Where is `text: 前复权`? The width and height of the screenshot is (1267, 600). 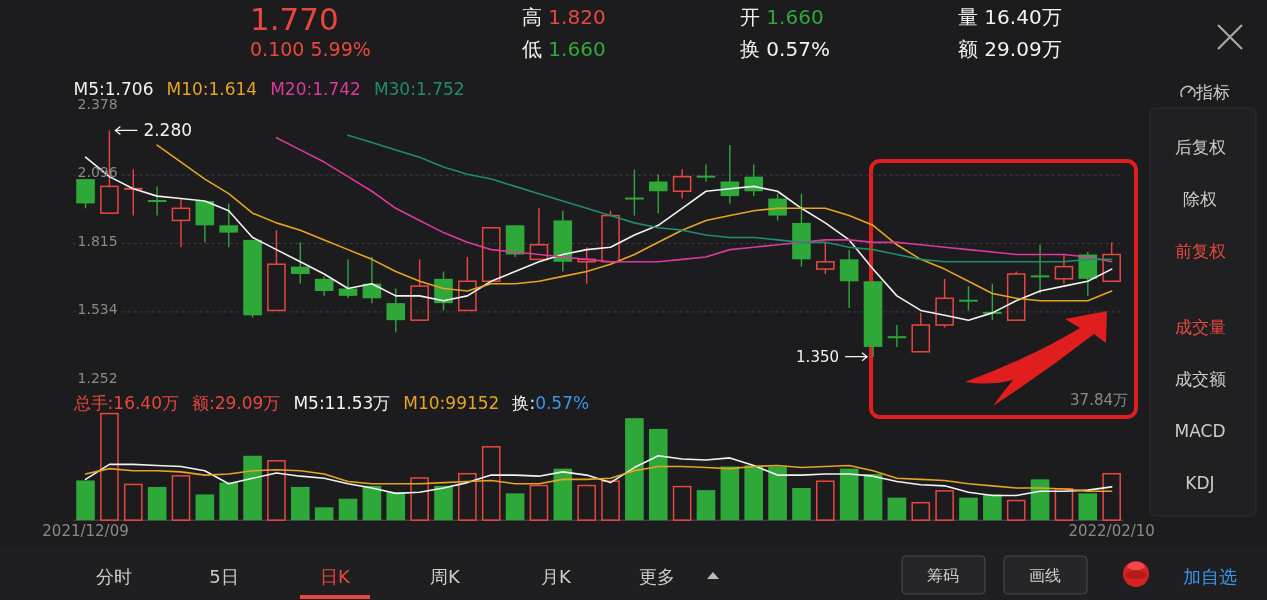 text: 前复权 is located at coordinates (1200, 251).